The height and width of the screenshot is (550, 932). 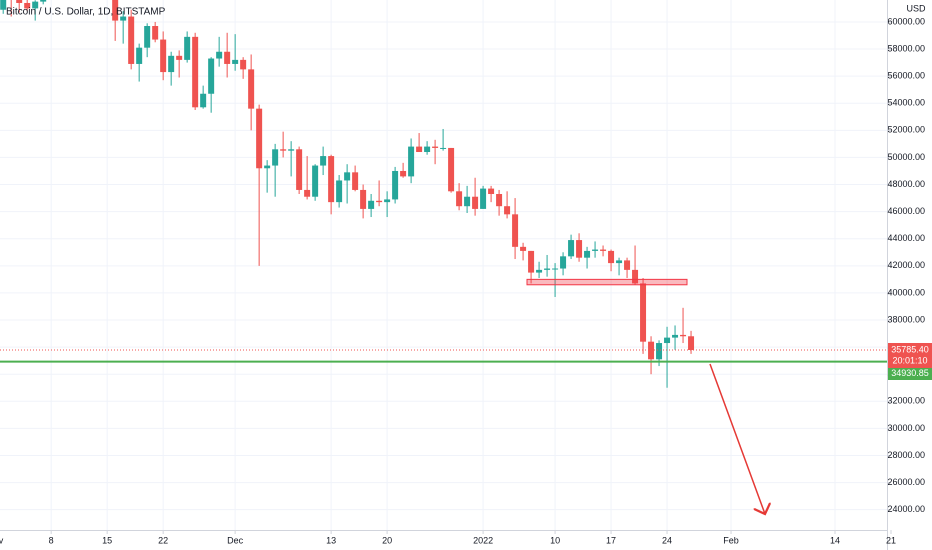 What do you see at coordinates (2, 540) in the screenshot?
I see `x-tick-label: Nov` at bounding box center [2, 540].